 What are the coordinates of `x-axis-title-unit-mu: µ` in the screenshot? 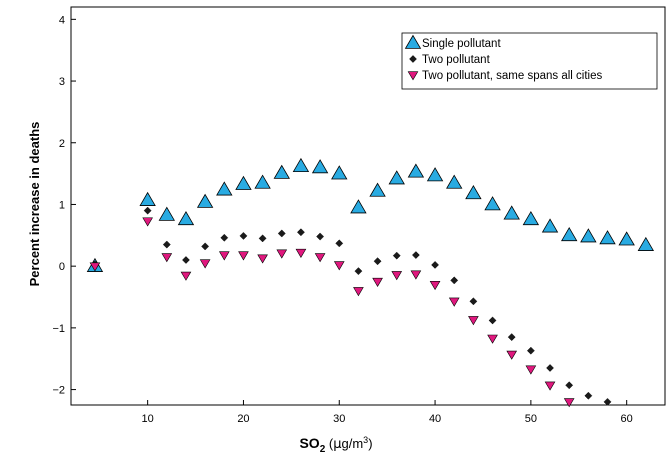 It's located at (337, 444).